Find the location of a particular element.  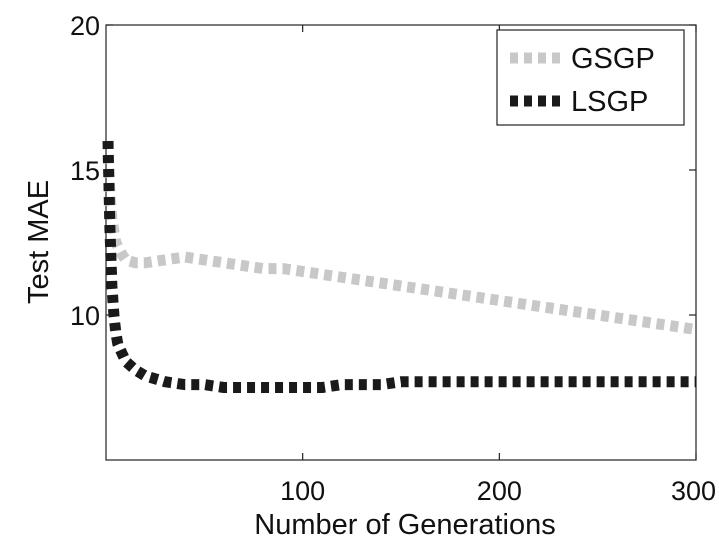

y-axis-title: Test MAE is located at coordinates (39, 242).